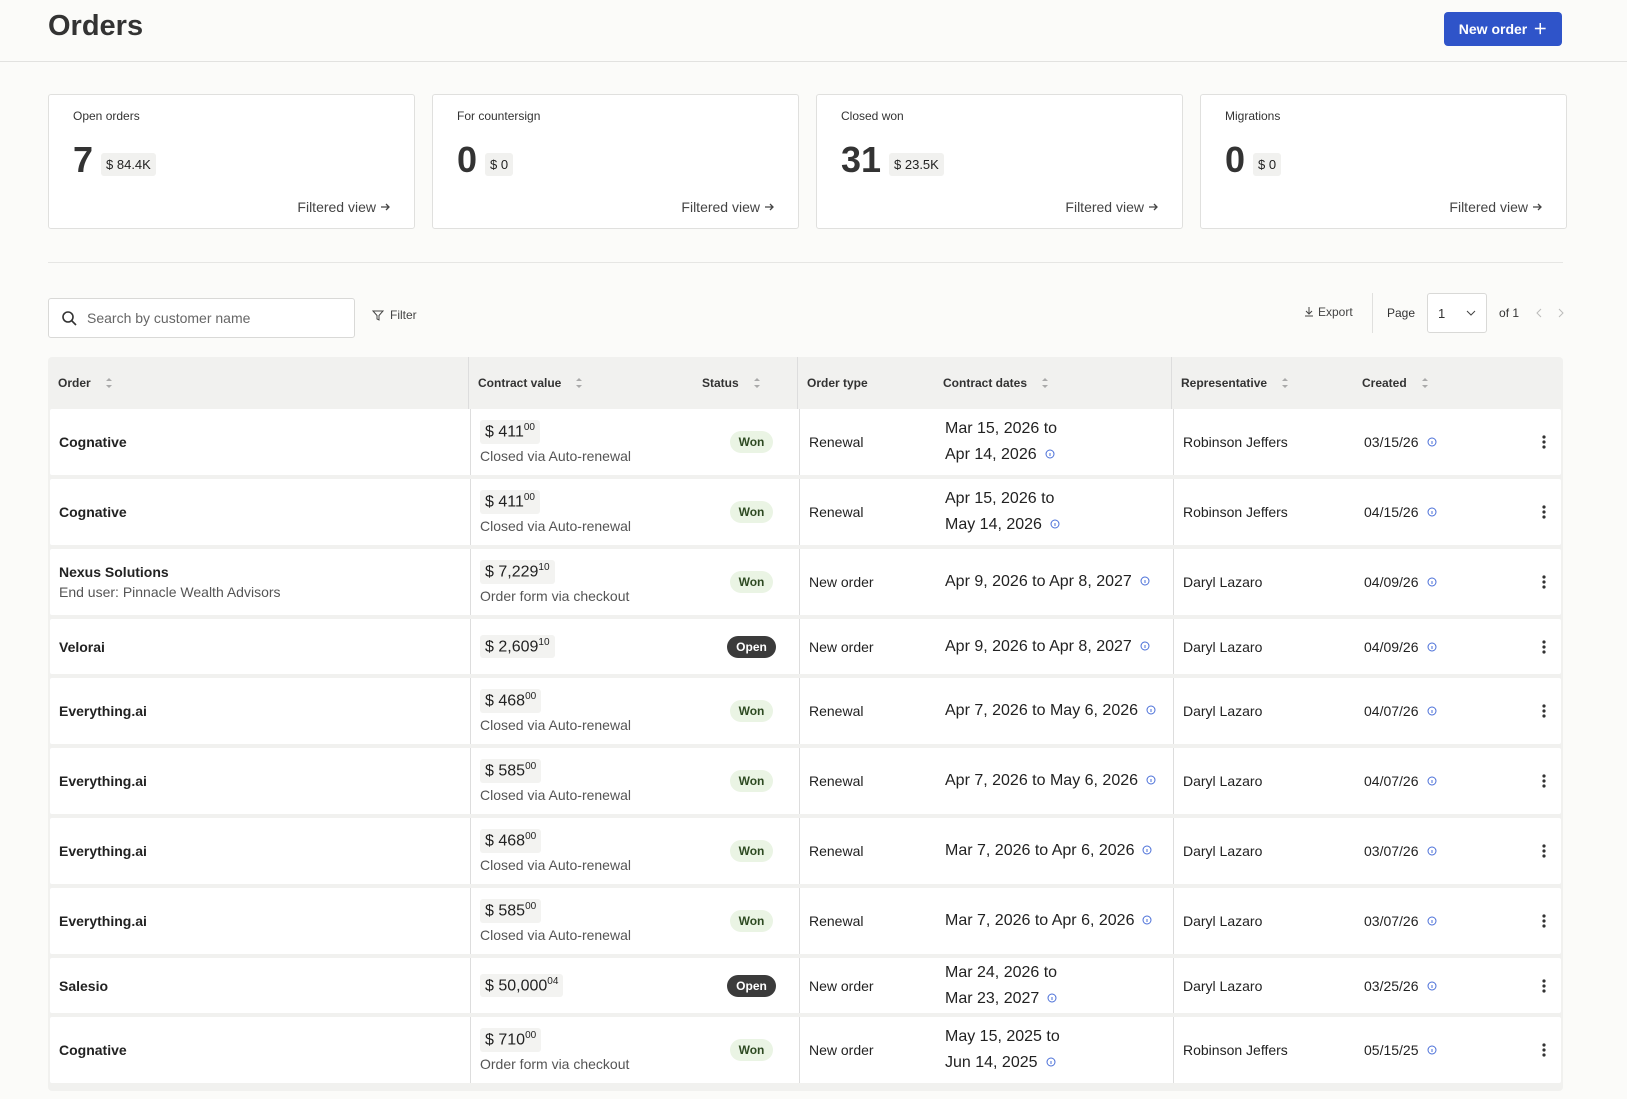 This screenshot has width=1627, height=1099. I want to click on card-label: Closed won, so click(872, 116).